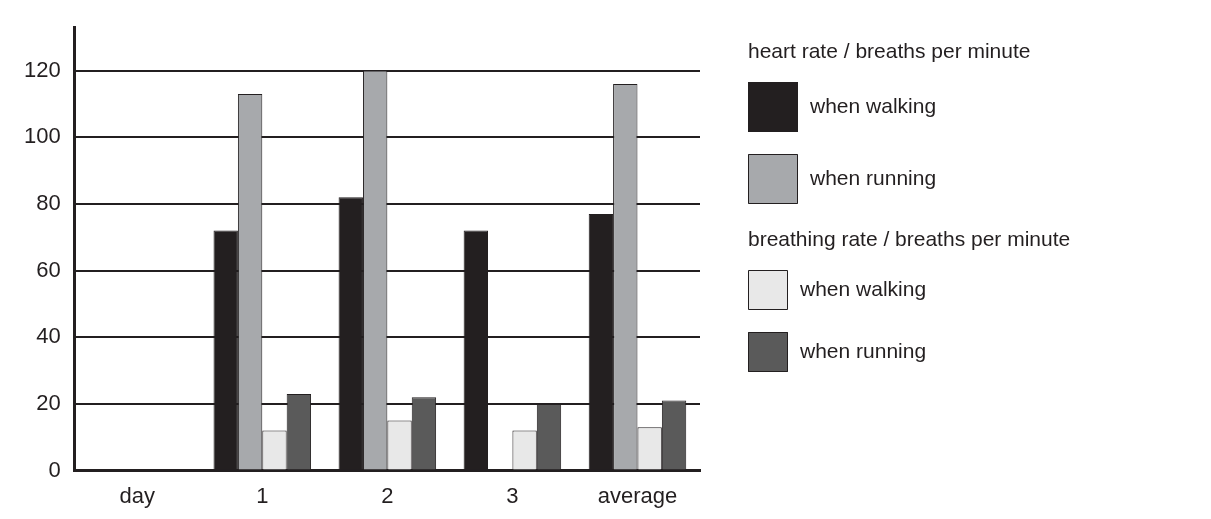  What do you see at coordinates (909, 238) in the screenshot?
I see `text: breathing rate / breaths per minute` at bounding box center [909, 238].